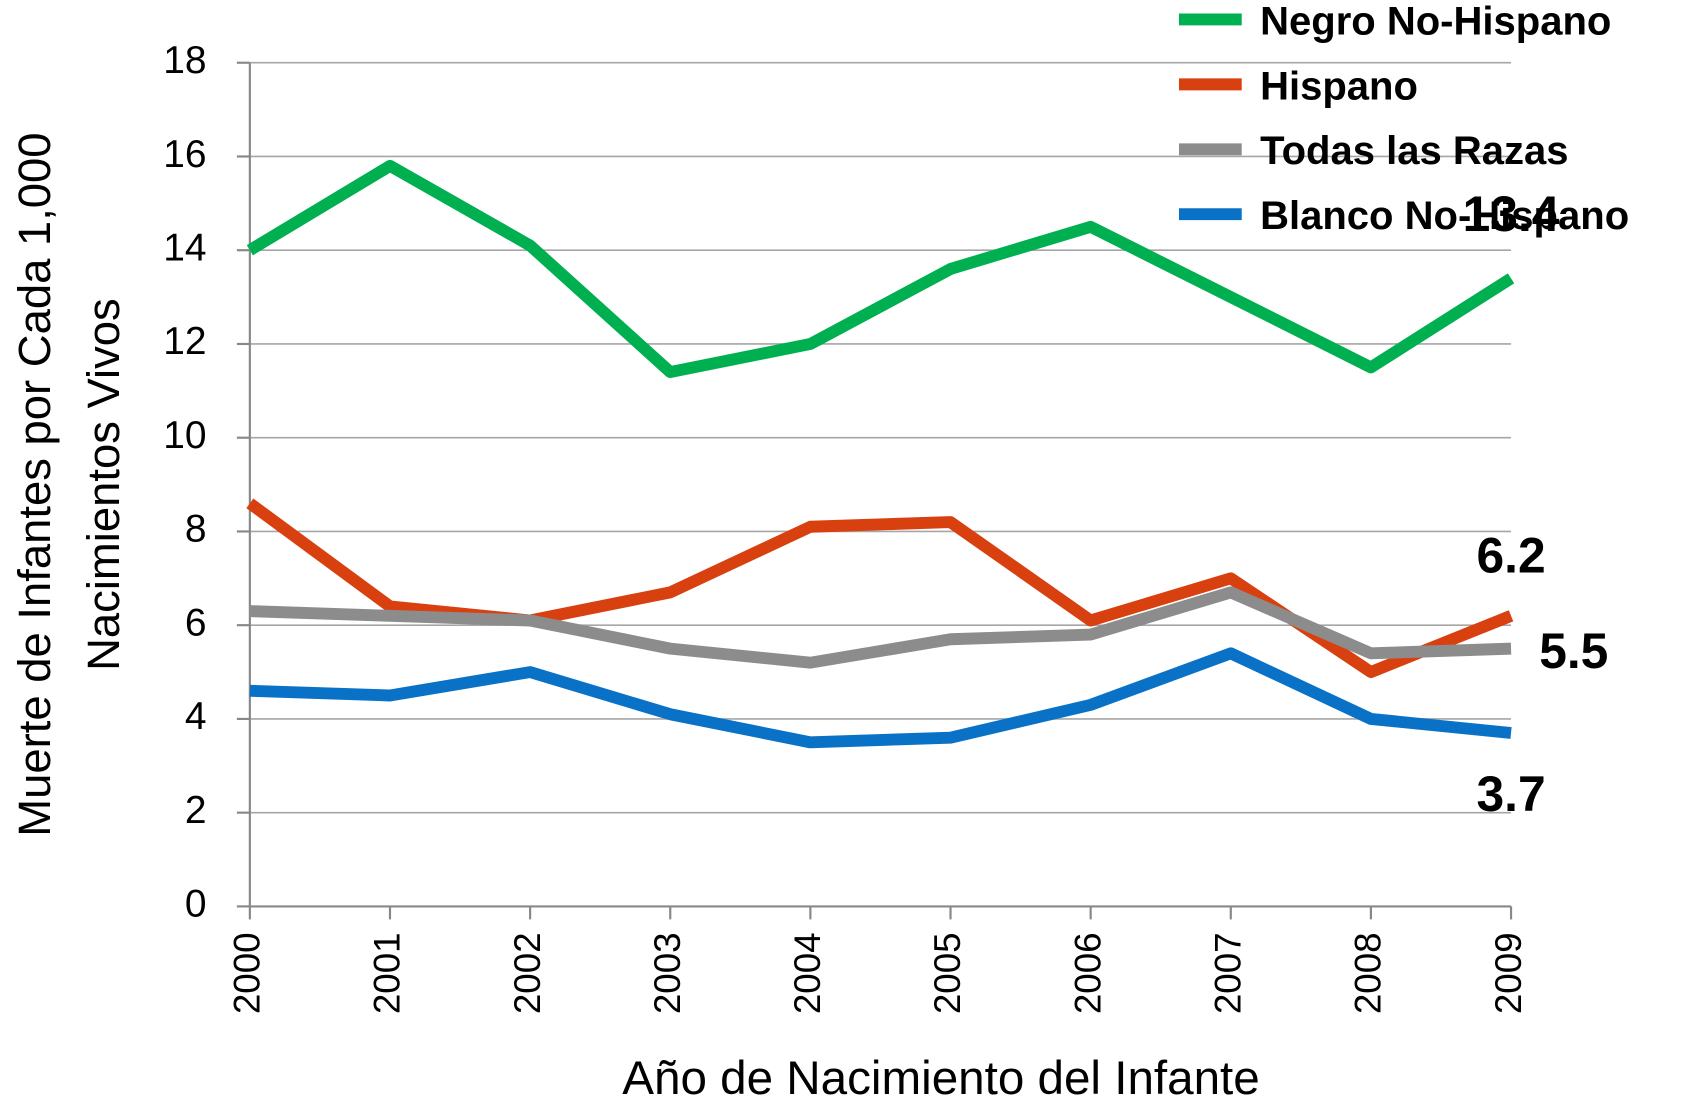 The image size is (1696, 1105). I want to click on data-label: 5.5, so click(1573, 651).